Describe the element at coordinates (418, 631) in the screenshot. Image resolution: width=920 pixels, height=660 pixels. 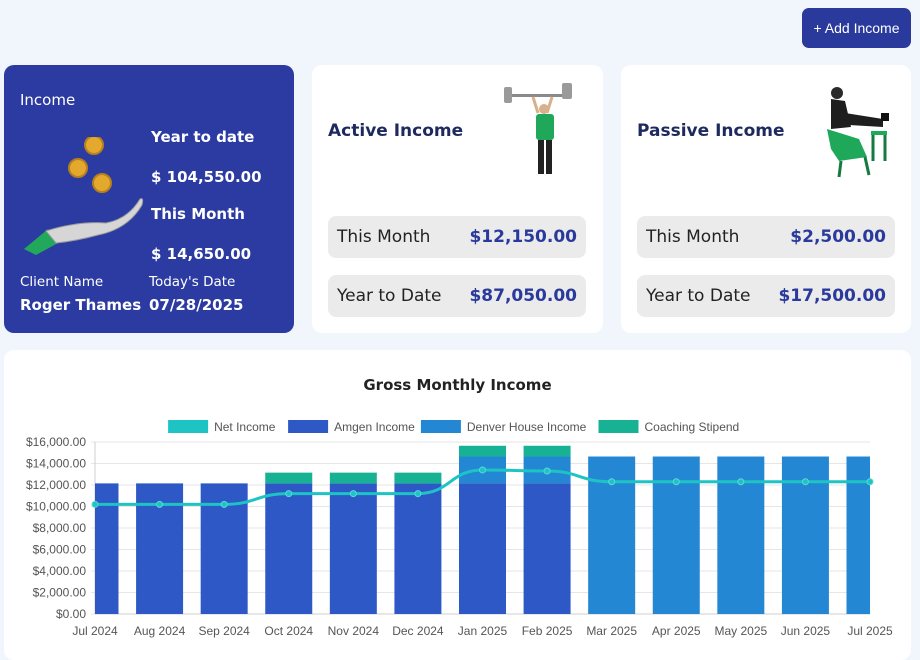
I see `x-tick-label: Dec 2024` at that location.